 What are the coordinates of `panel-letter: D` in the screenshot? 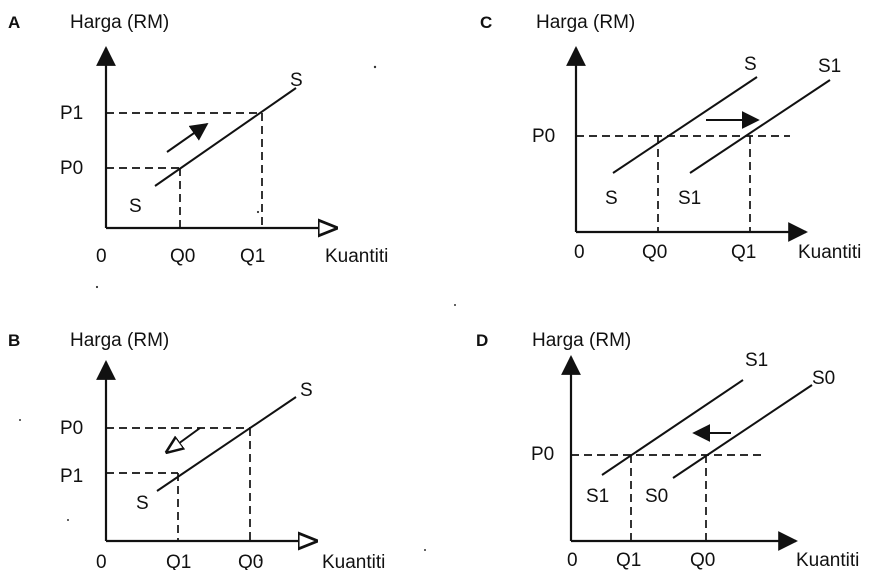 It's located at (482, 340).